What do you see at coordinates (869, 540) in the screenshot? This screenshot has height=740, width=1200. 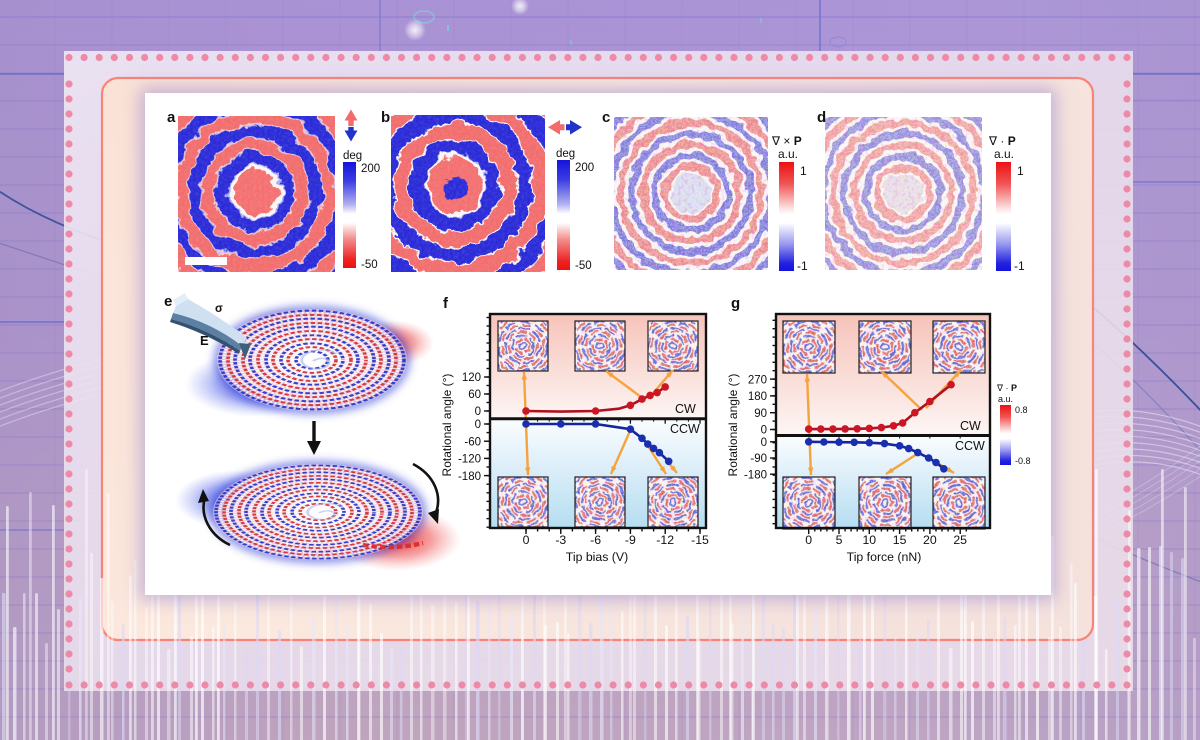 I see `svg-text: 10` at bounding box center [869, 540].